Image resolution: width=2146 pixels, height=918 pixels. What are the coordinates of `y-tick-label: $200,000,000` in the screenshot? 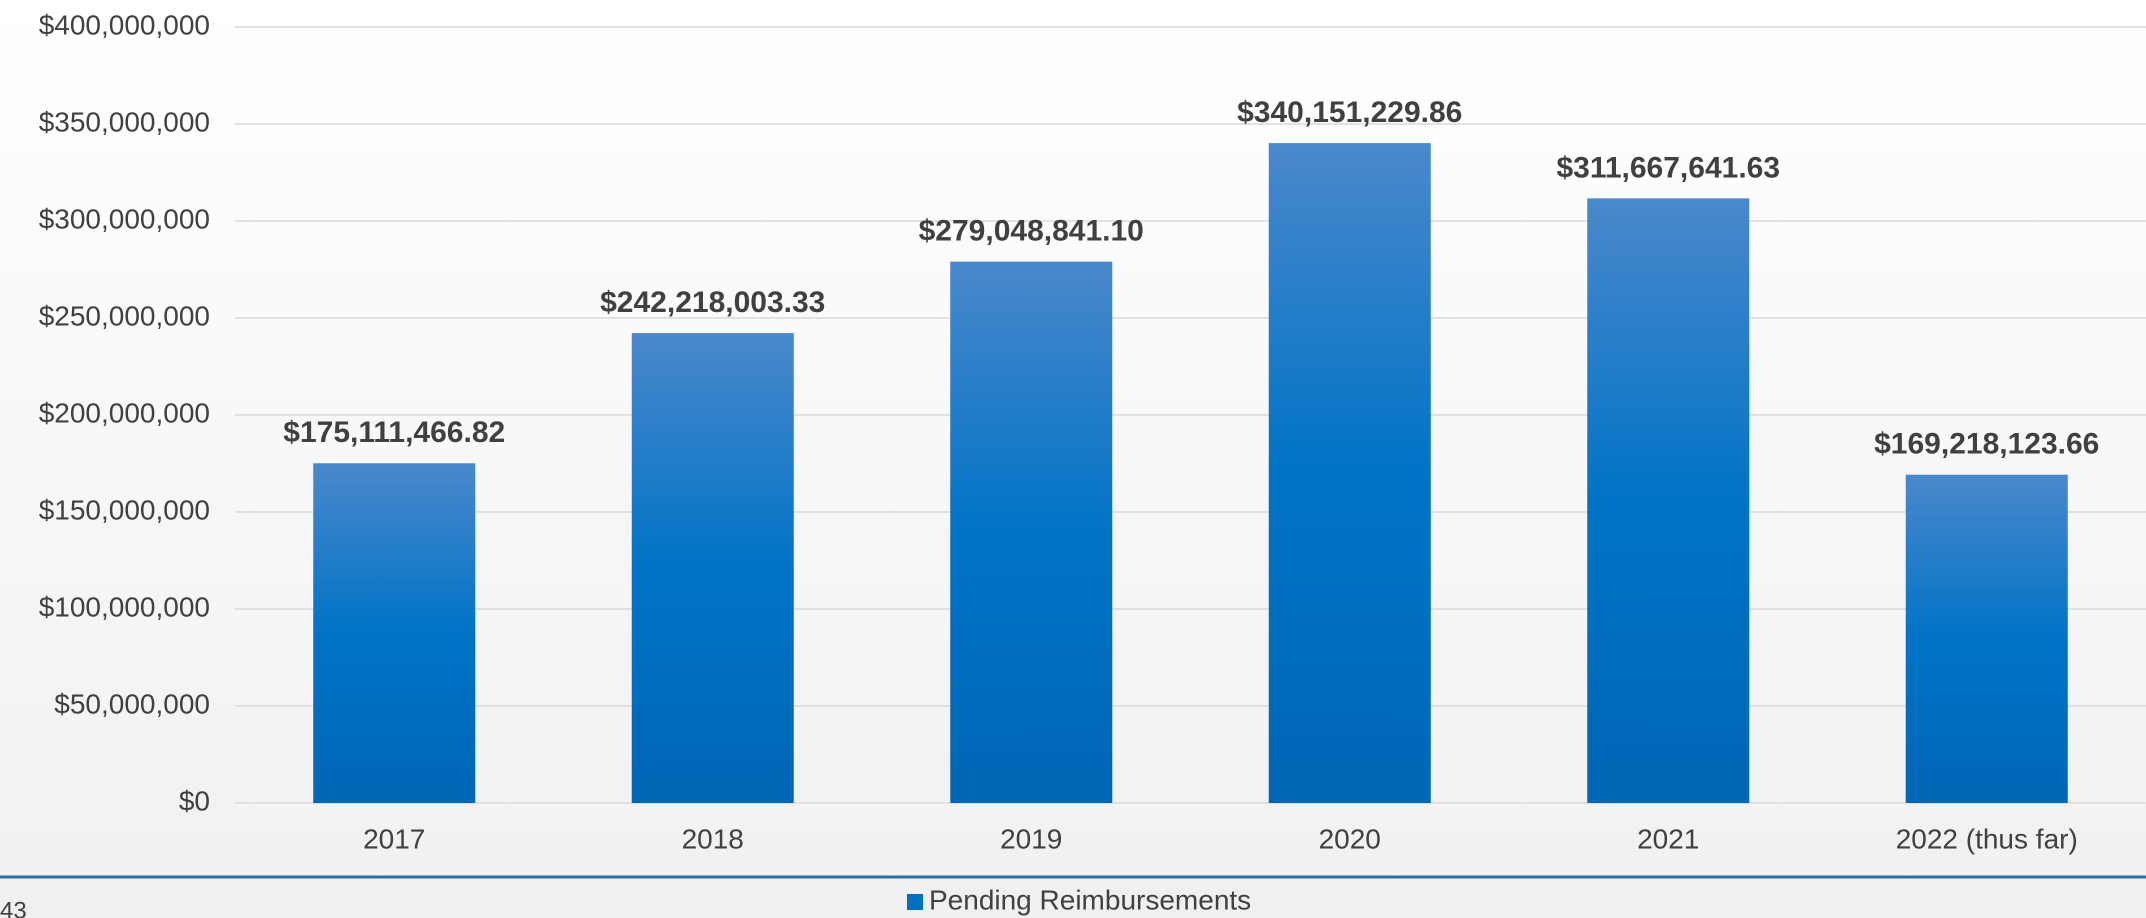 It's located at (124, 412).